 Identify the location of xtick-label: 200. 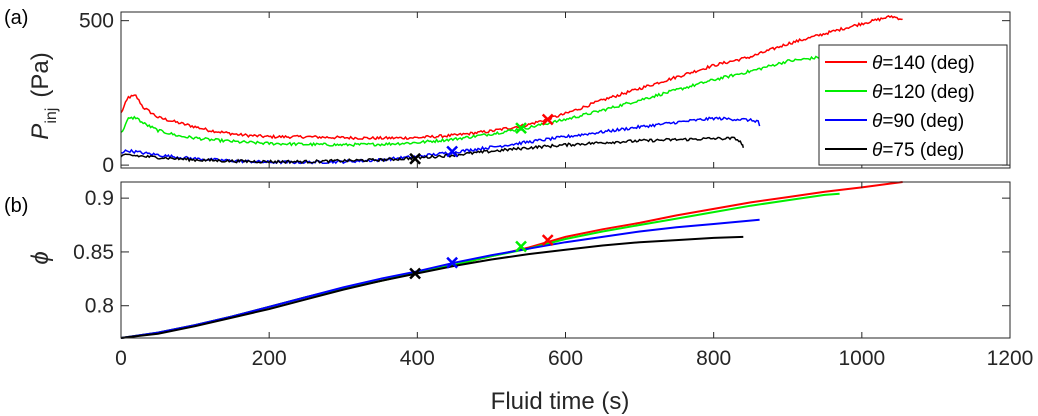
(269, 358).